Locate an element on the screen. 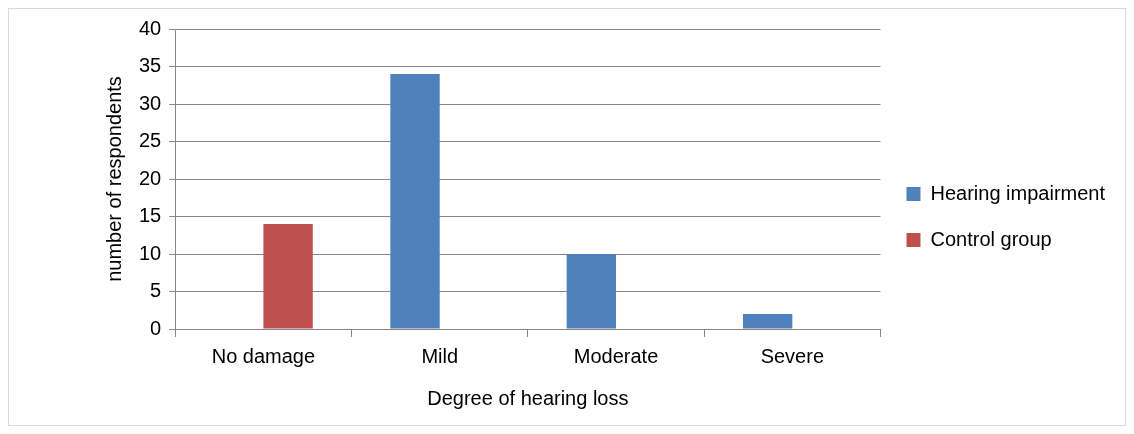  x-tick-label: No damage is located at coordinates (263, 355).